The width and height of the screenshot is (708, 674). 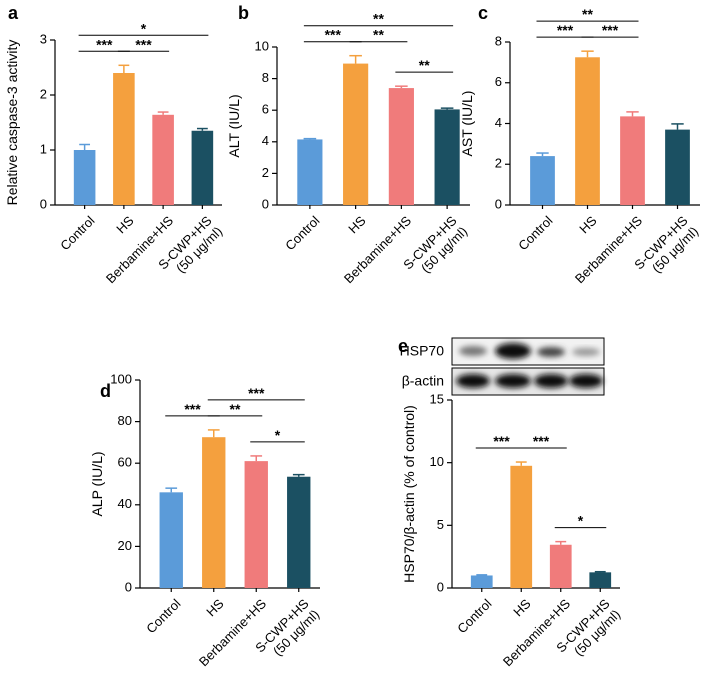 I want to click on y-tick-label: 60, so click(x=125, y=462).